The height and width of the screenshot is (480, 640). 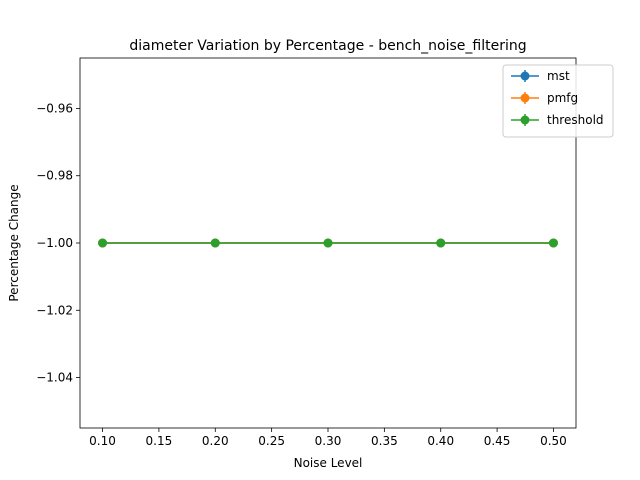 What do you see at coordinates (54, 176) in the screenshot?
I see `y-tick-label: −0.98` at bounding box center [54, 176].